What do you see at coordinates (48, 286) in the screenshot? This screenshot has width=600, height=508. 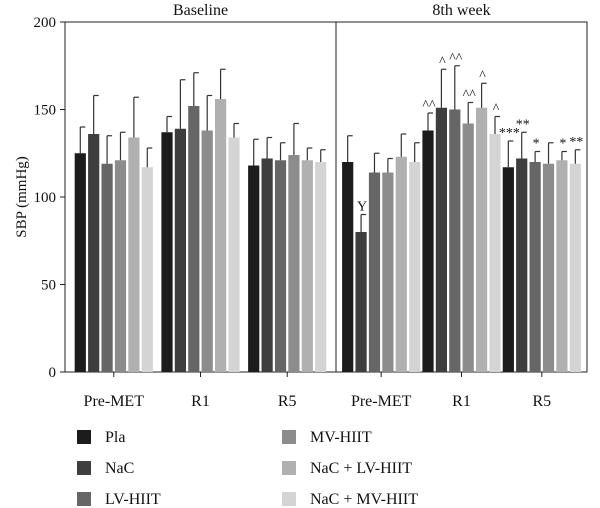 I see `y-tick-label: 50` at bounding box center [48, 286].